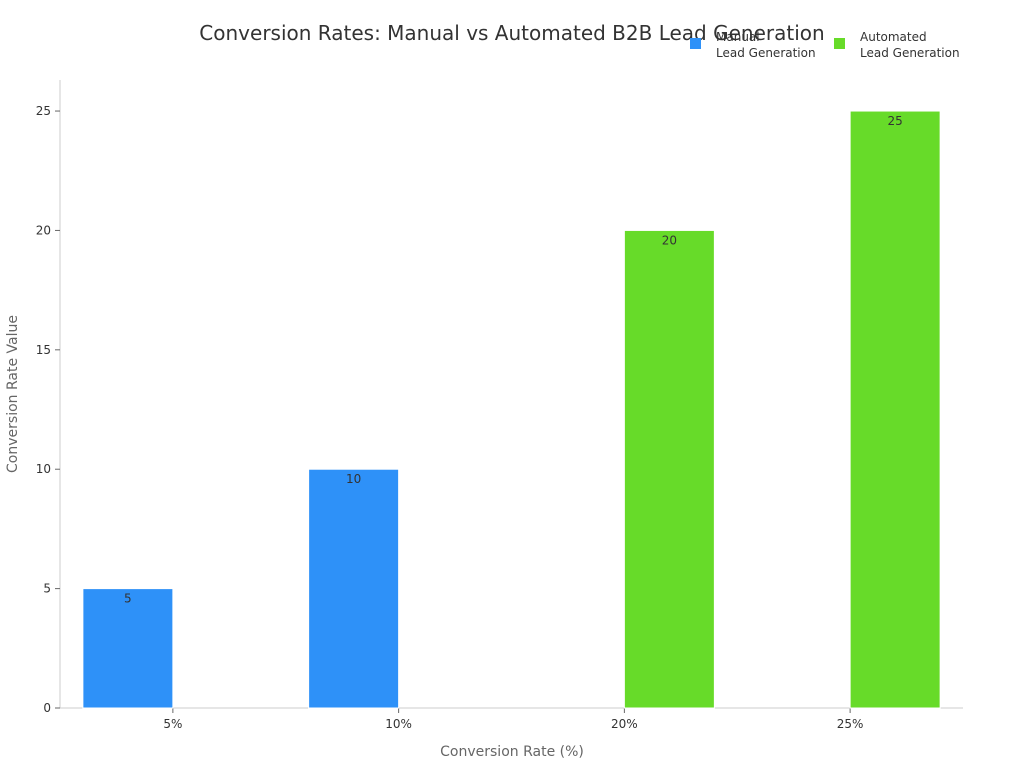  What do you see at coordinates (894, 121) in the screenshot?
I see `bar-data-label: 25` at bounding box center [894, 121].